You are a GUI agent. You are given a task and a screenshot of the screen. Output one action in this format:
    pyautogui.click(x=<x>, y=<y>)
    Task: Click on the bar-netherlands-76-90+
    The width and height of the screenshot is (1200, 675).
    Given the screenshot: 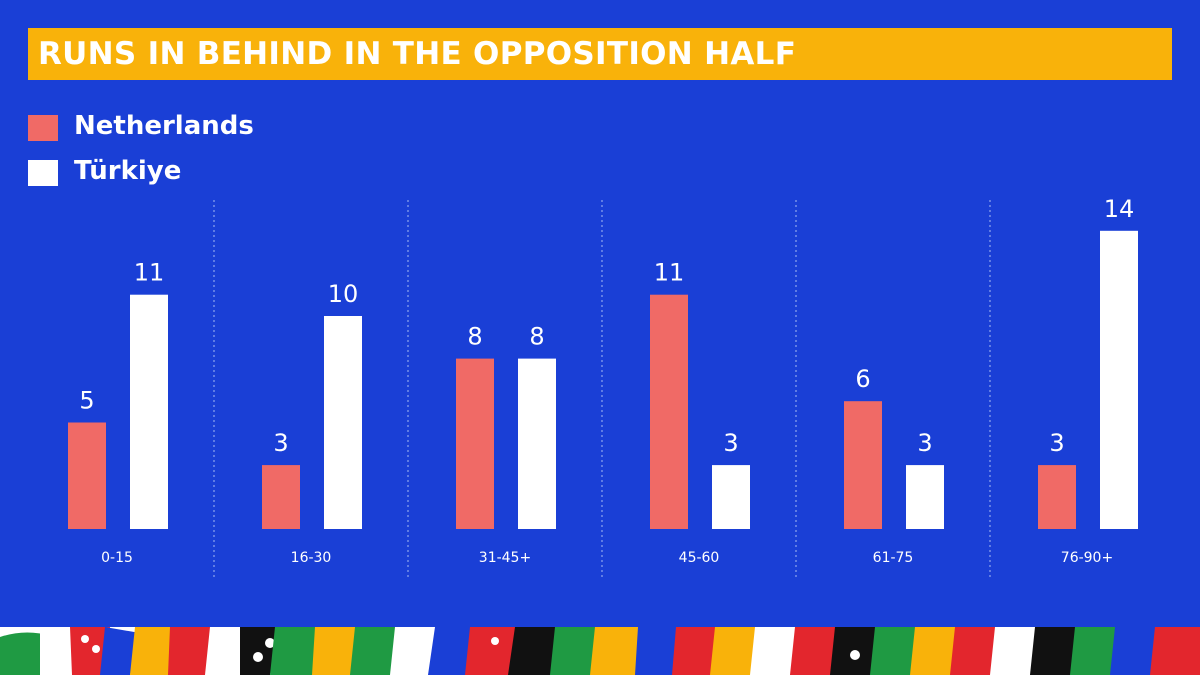 What is the action you would take?
    pyautogui.click(x=1057, y=497)
    